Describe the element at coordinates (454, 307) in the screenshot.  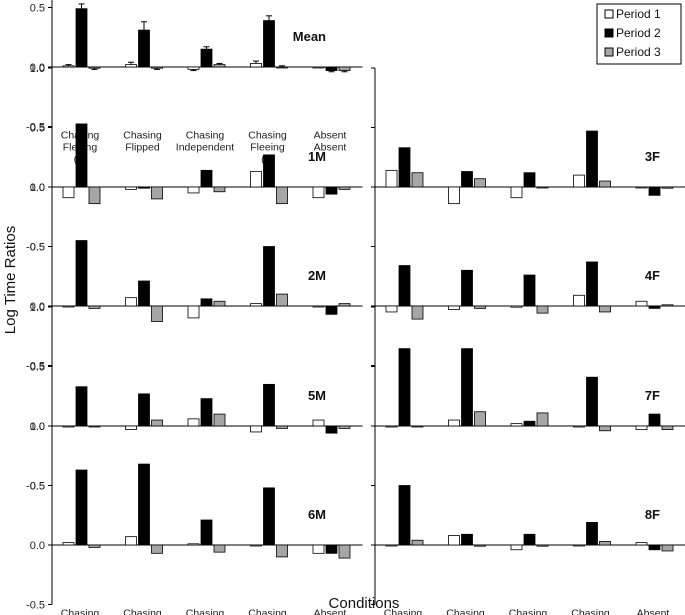
I see `bar-4f-p1-c2` at that location.